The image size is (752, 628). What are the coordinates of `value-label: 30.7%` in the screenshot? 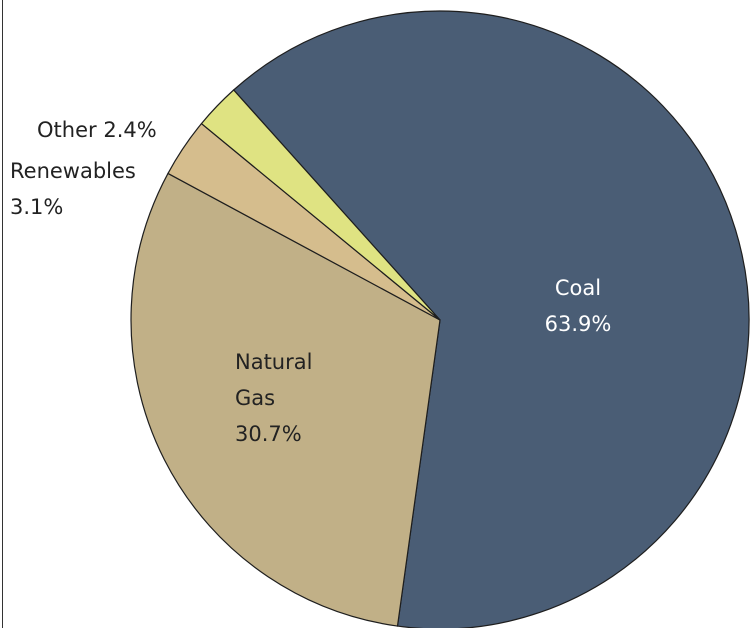 It's located at (268, 434).